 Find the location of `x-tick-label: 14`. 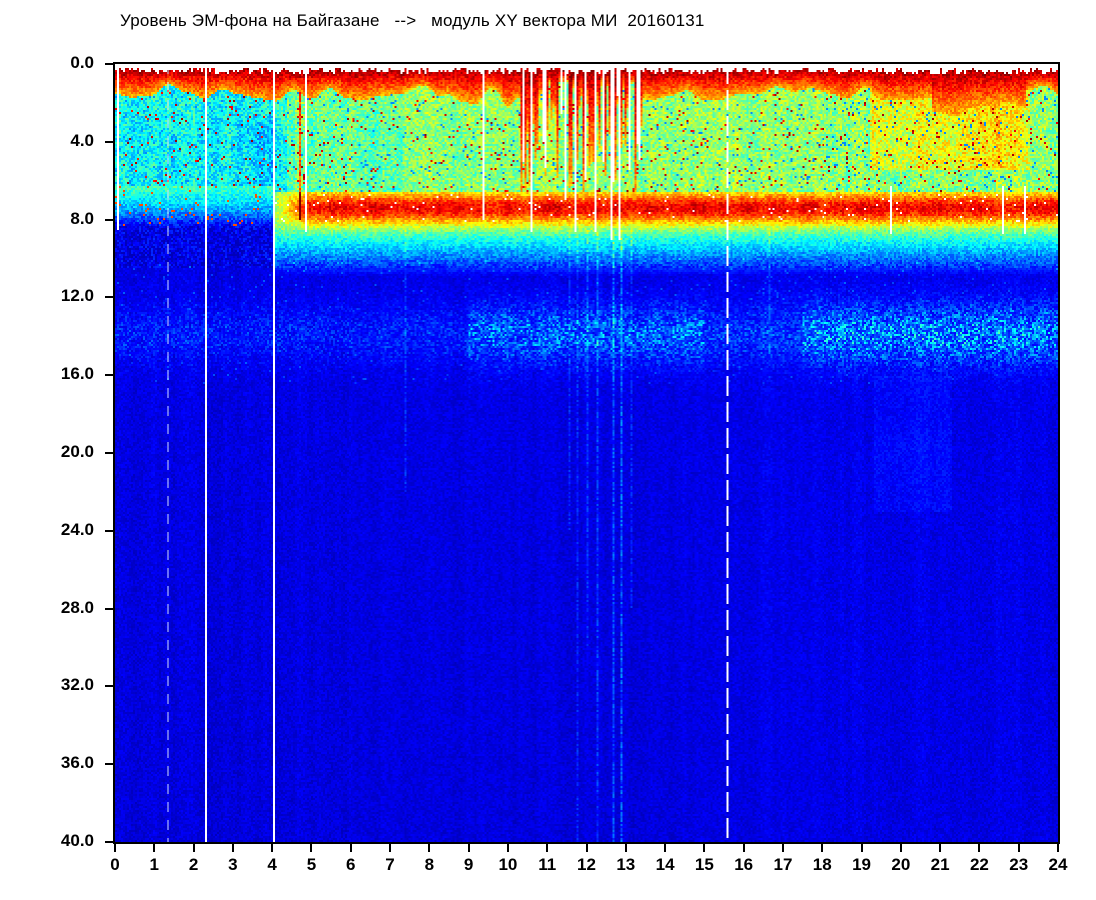

x-tick-label: 14 is located at coordinates (665, 864).